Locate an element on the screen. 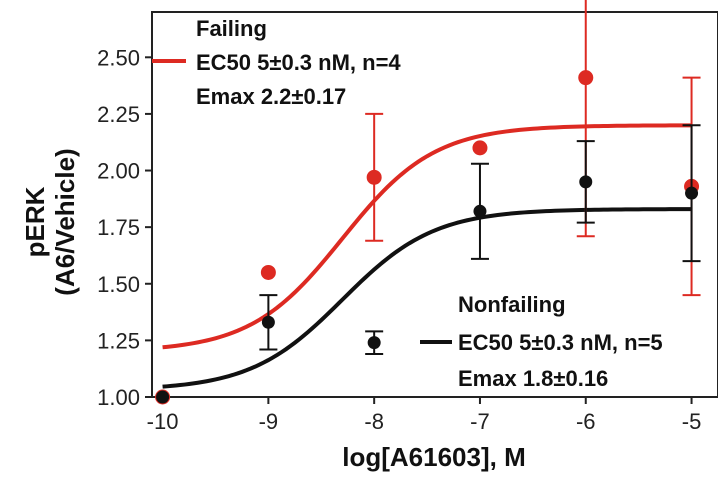 The image size is (718, 477). y-tick-label-0: 1.00 is located at coordinates (118, 397).